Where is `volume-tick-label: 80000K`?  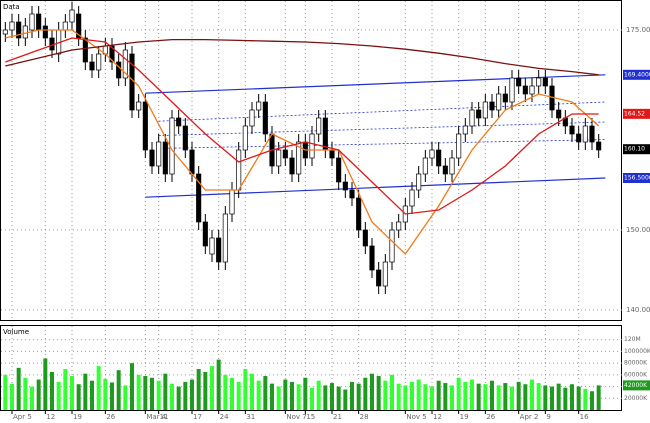
volume-tick-label: 80000K is located at coordinates (636, 363).